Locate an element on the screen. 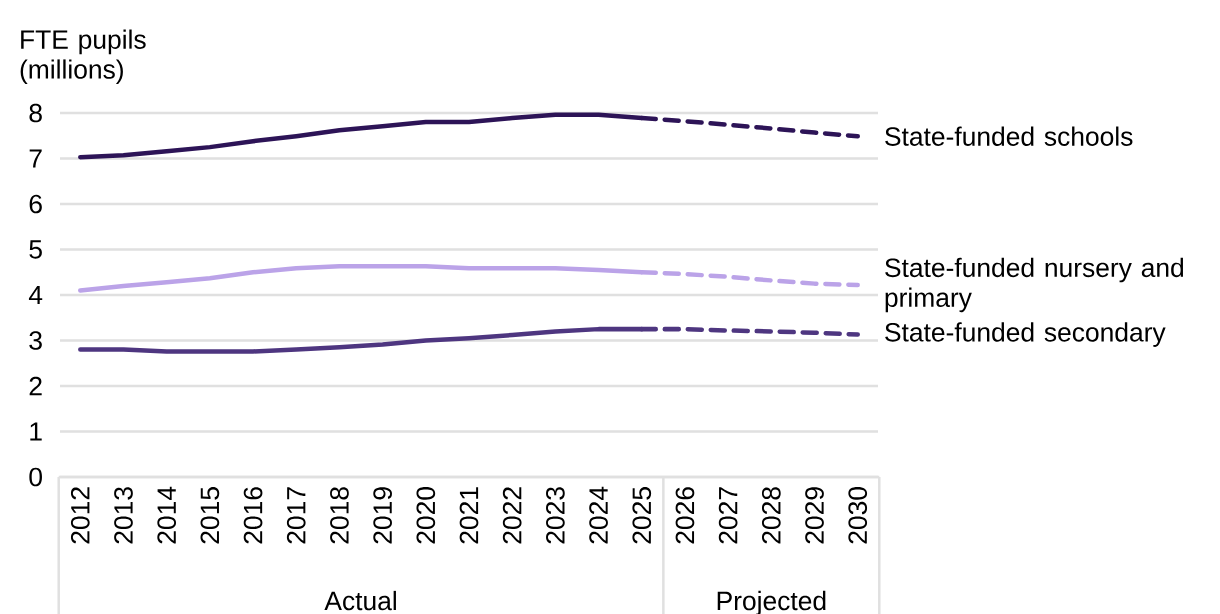  text: State-funded secondary is located at coordinates (1025, 334).